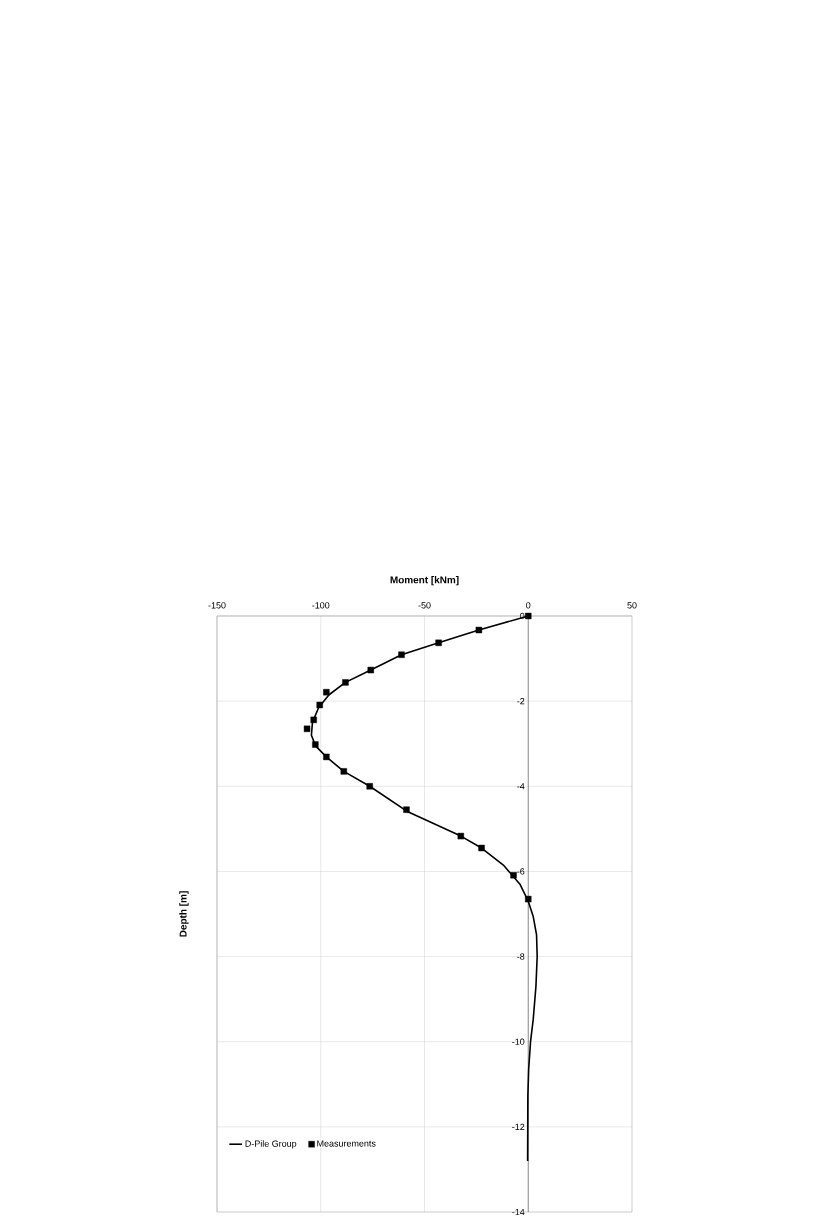 The width and height of the screenshot is (822, 1226). I want to click on x-tick-label: 0, so click(528, 605).